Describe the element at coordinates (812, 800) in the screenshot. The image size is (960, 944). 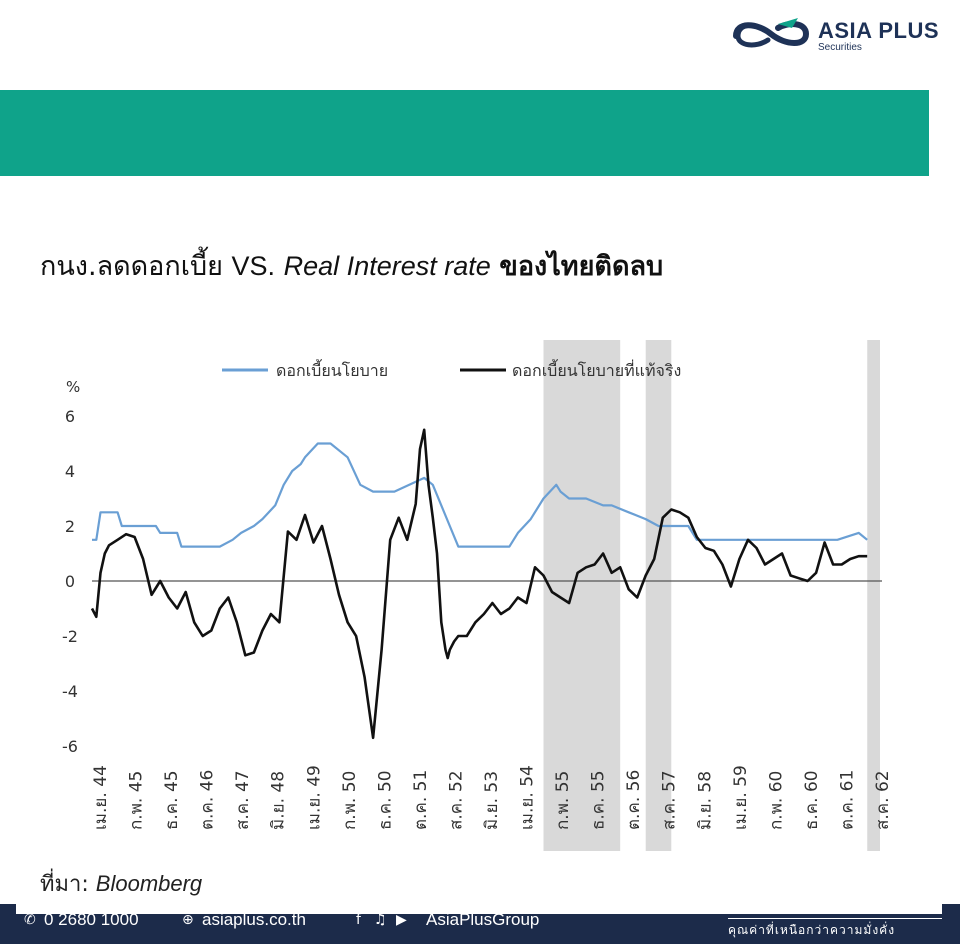
I see `x-tick-label: ธ.ค. 60` at that location.